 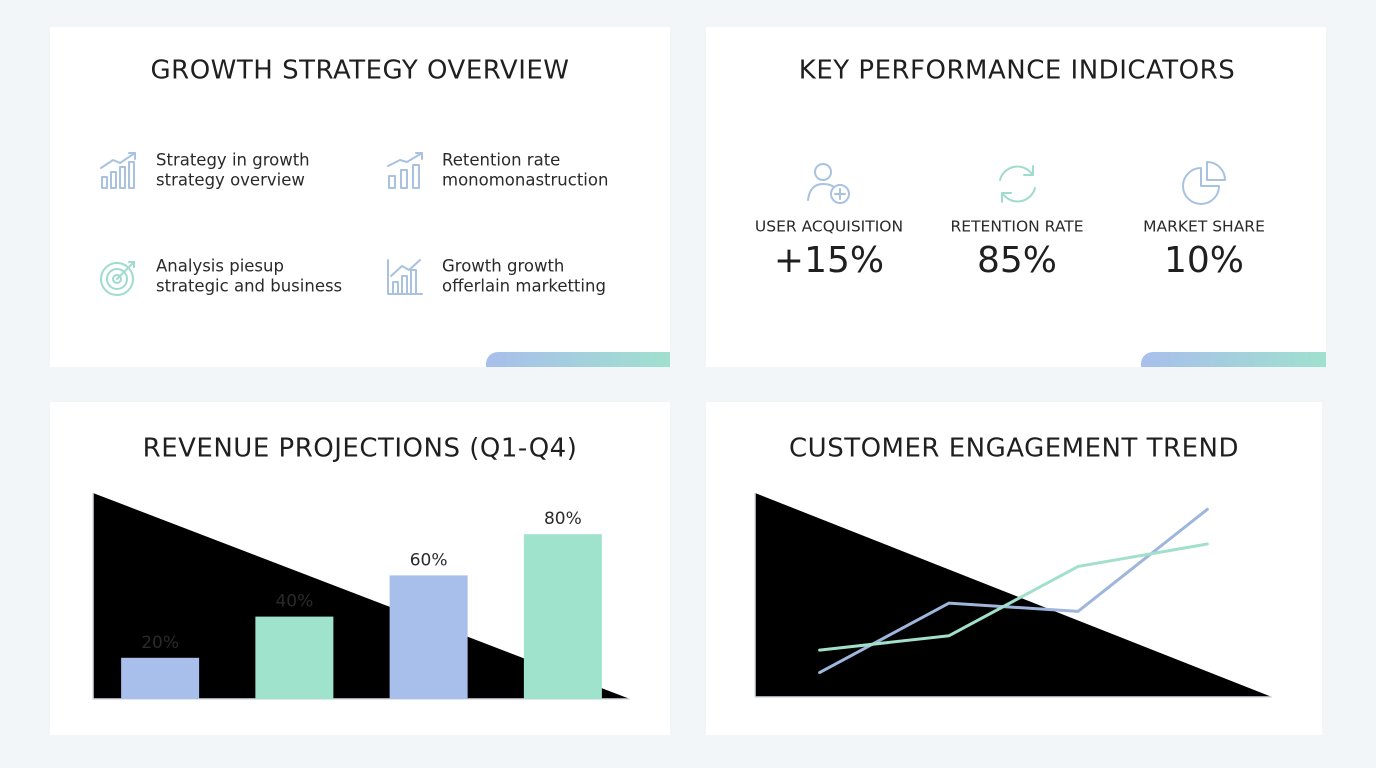 I want to click on kpi-value: 10%, so click(x=1204, y=260).